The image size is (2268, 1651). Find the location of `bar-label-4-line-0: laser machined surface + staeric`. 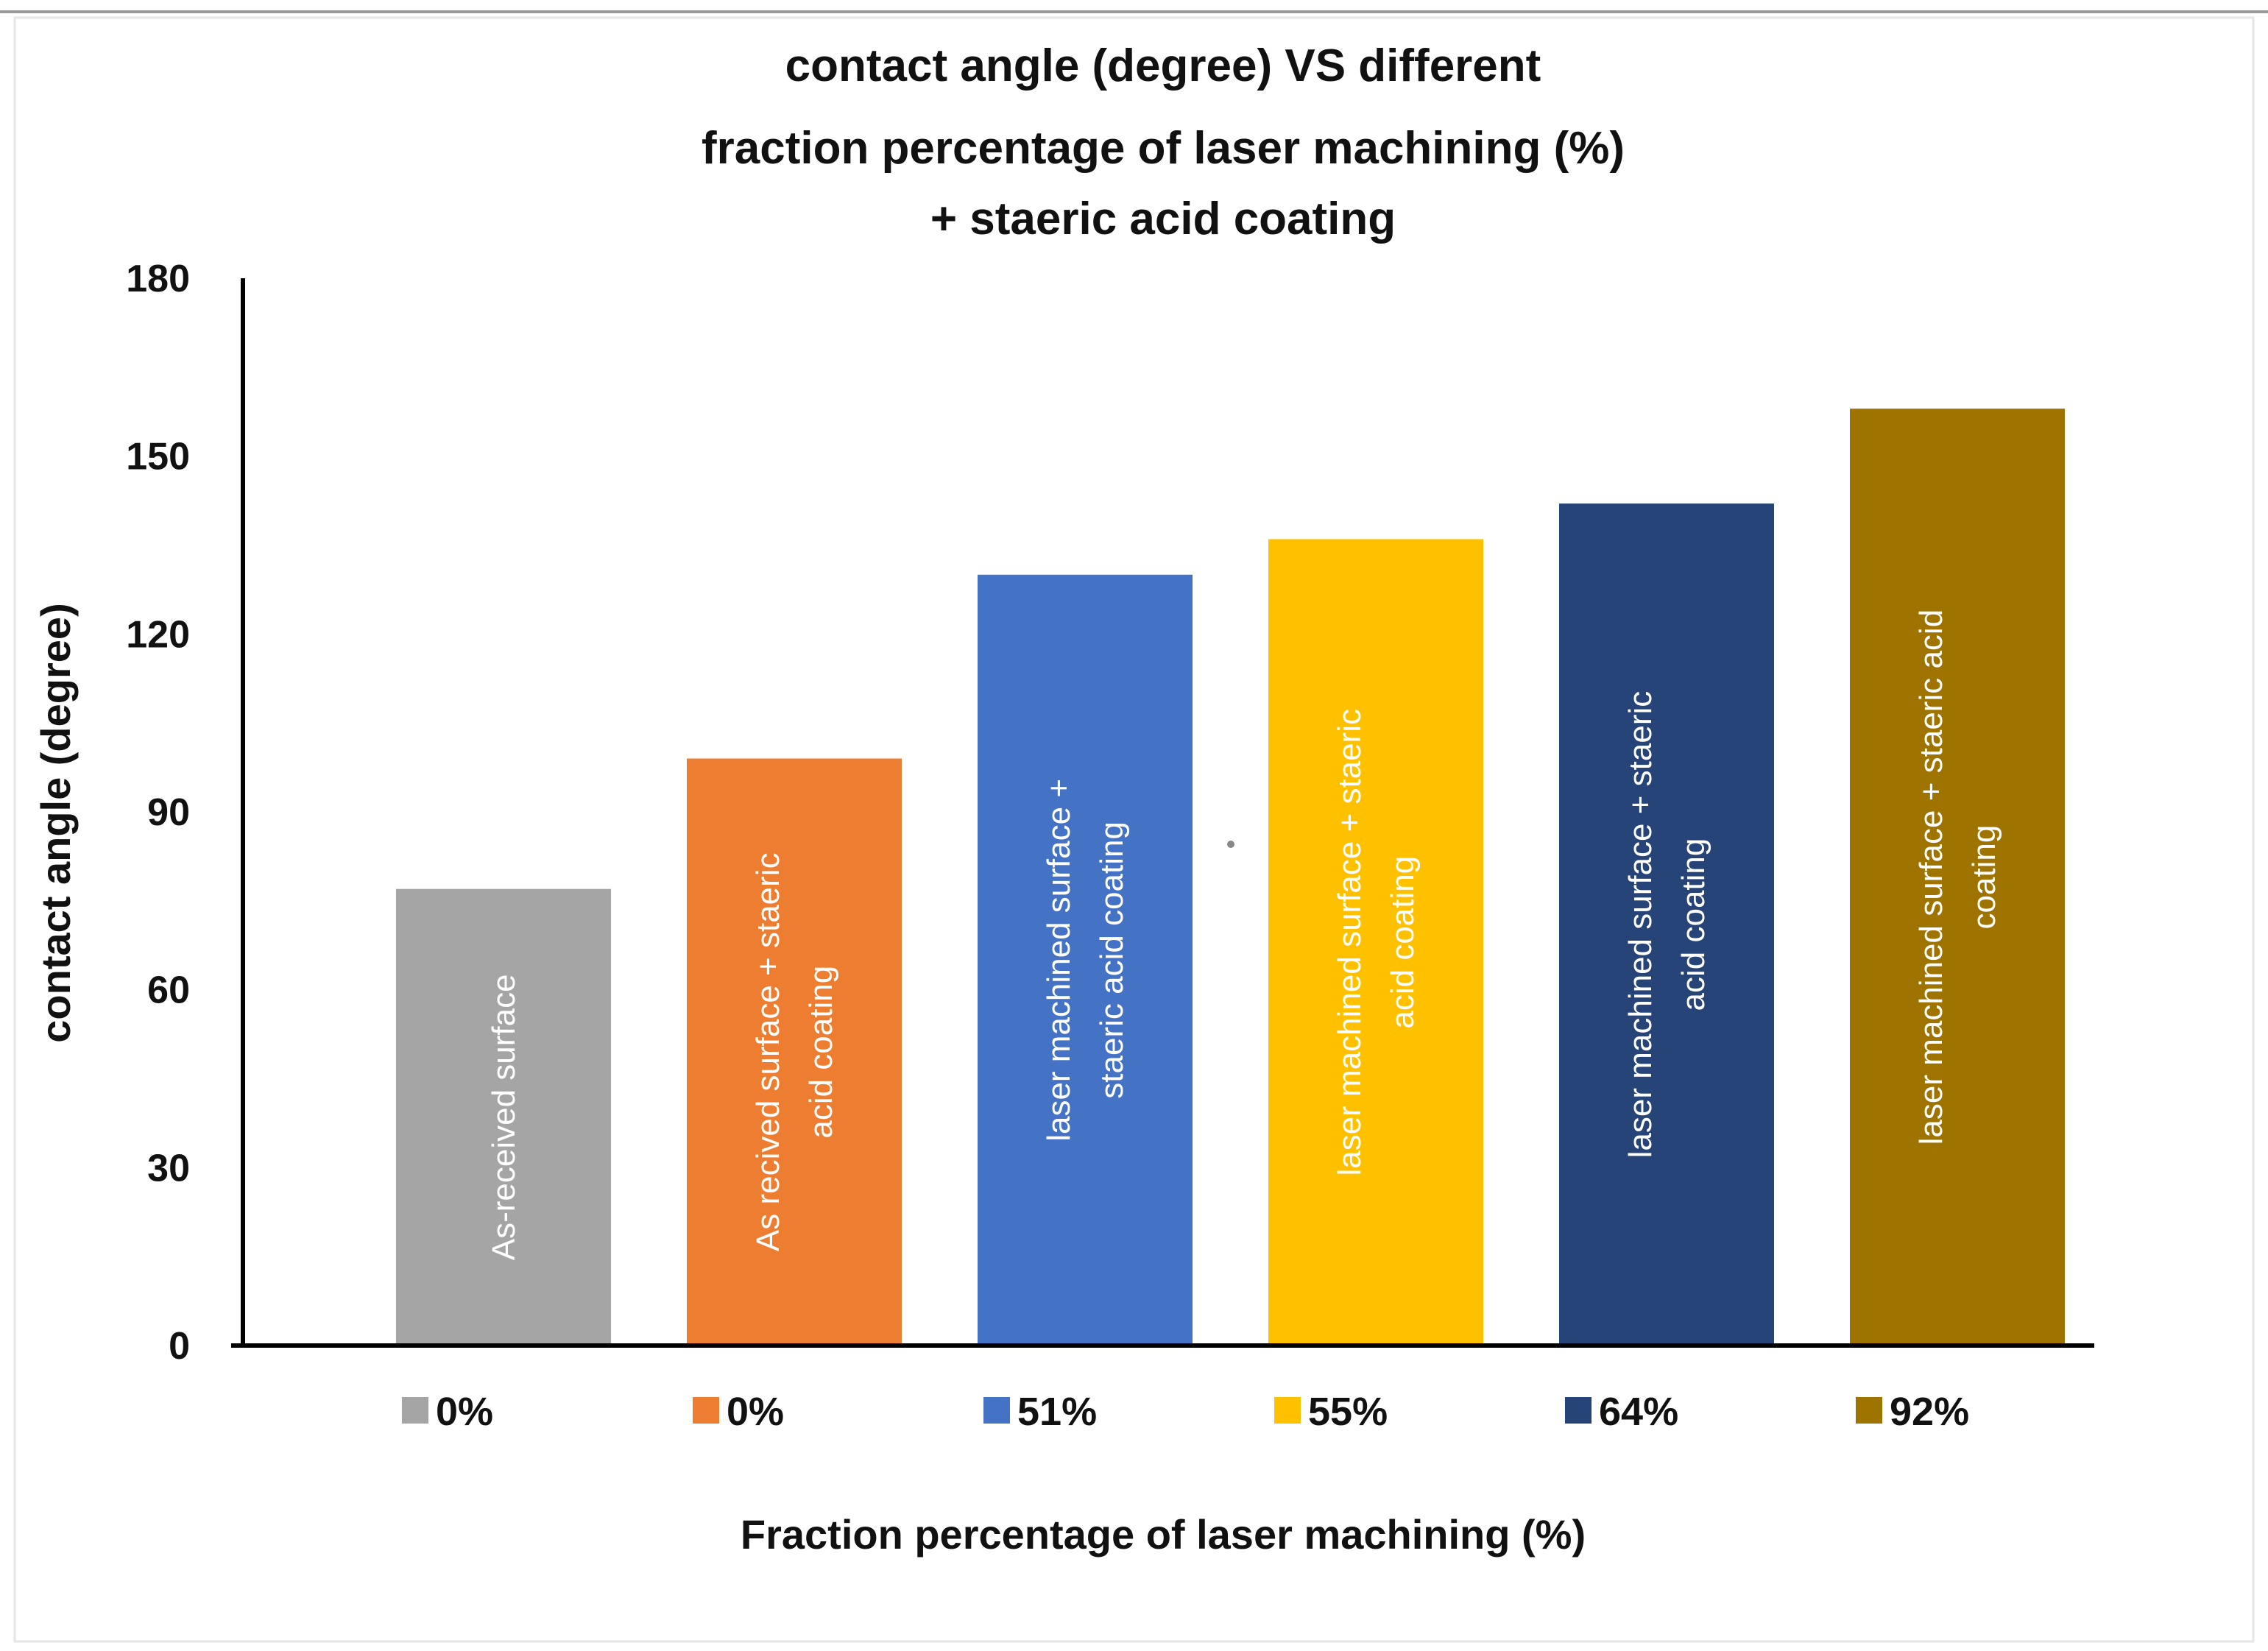

bar-label-4-line-0: laser machined surface + staeric is located at coordinates (1640, 925).